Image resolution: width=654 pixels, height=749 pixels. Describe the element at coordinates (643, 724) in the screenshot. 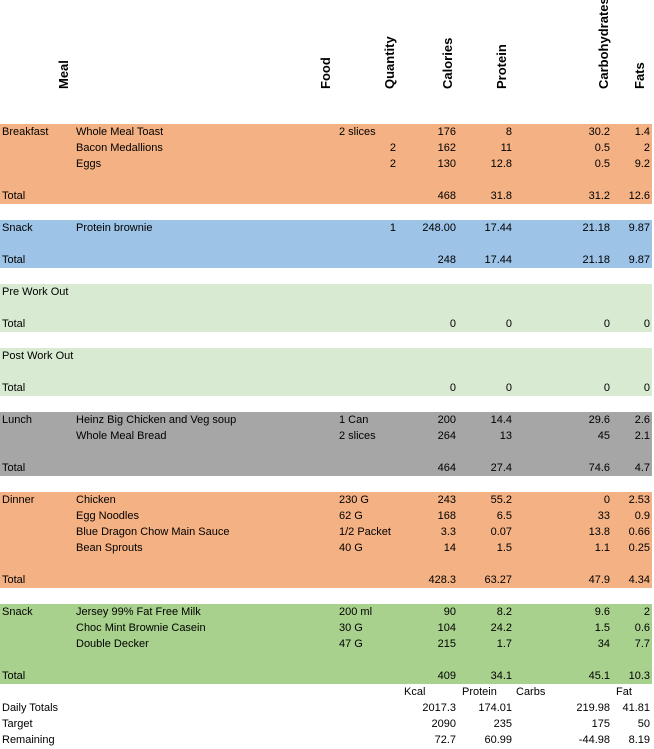

I see `summary-fat: 50` at that location.